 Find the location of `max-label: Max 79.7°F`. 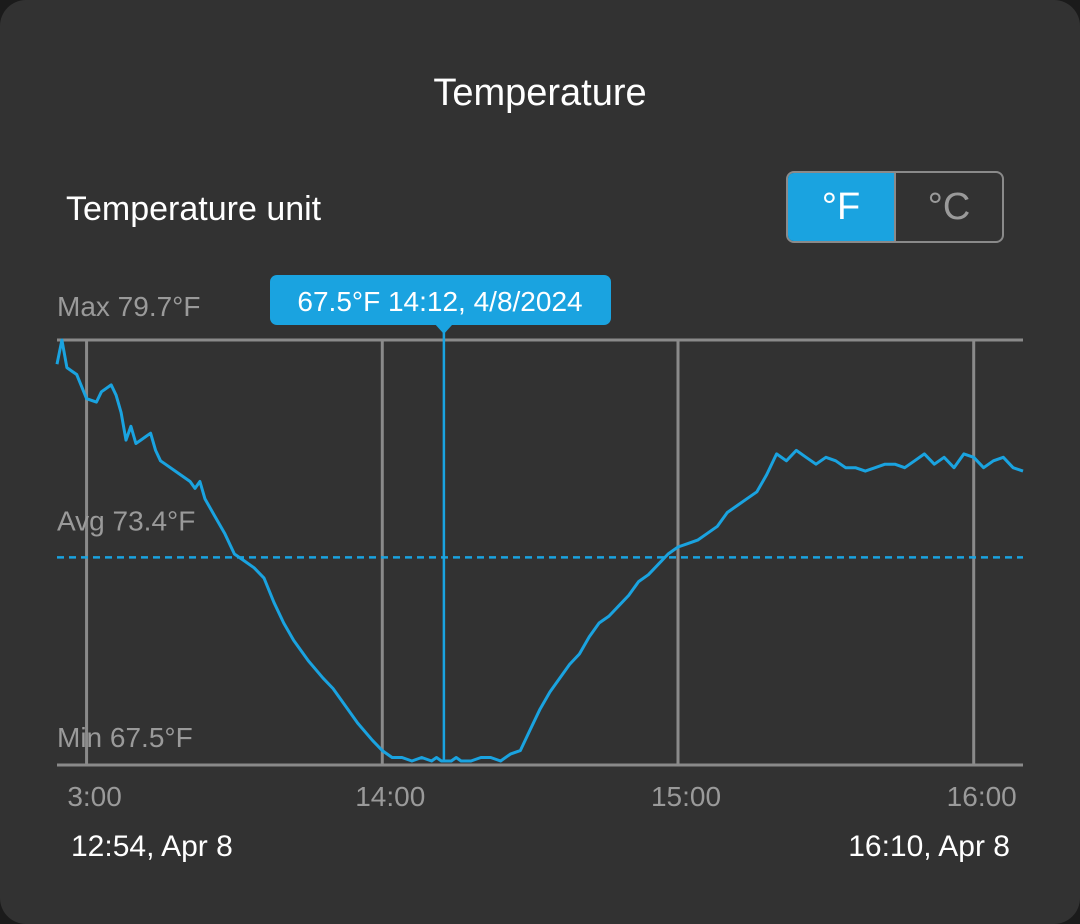

max-label: Max 79.7°F is located at coordinates (128, 306).